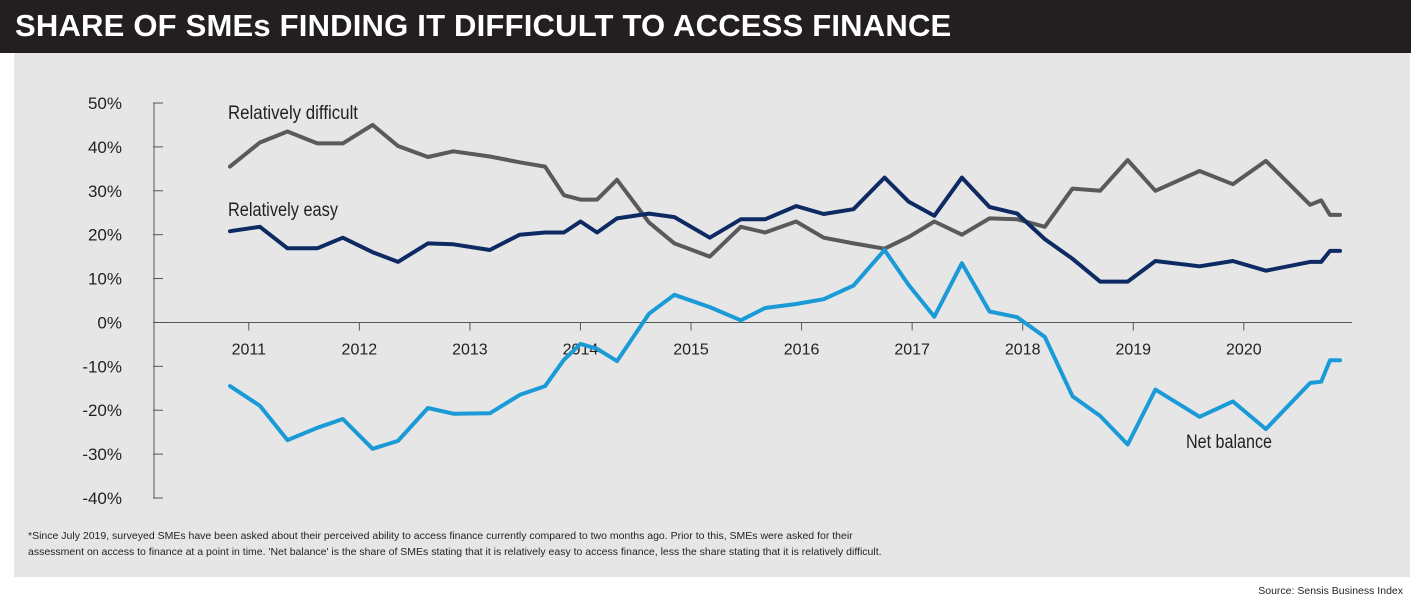 Image resolution: width=1411 pixels, height=599 pixels. Describe the element at coordinates (102, 410) in the screenshot. I see `y-tick-label: -20%` at that location.